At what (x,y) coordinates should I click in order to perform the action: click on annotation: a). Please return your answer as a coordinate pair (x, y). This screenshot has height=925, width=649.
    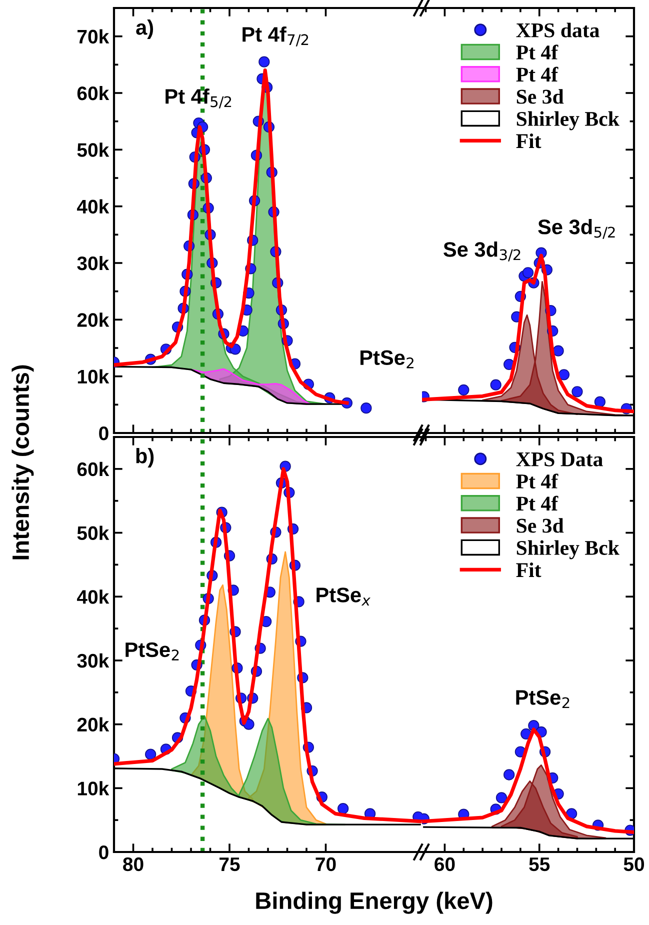
    Looking at the image, I should click on (145, 29).